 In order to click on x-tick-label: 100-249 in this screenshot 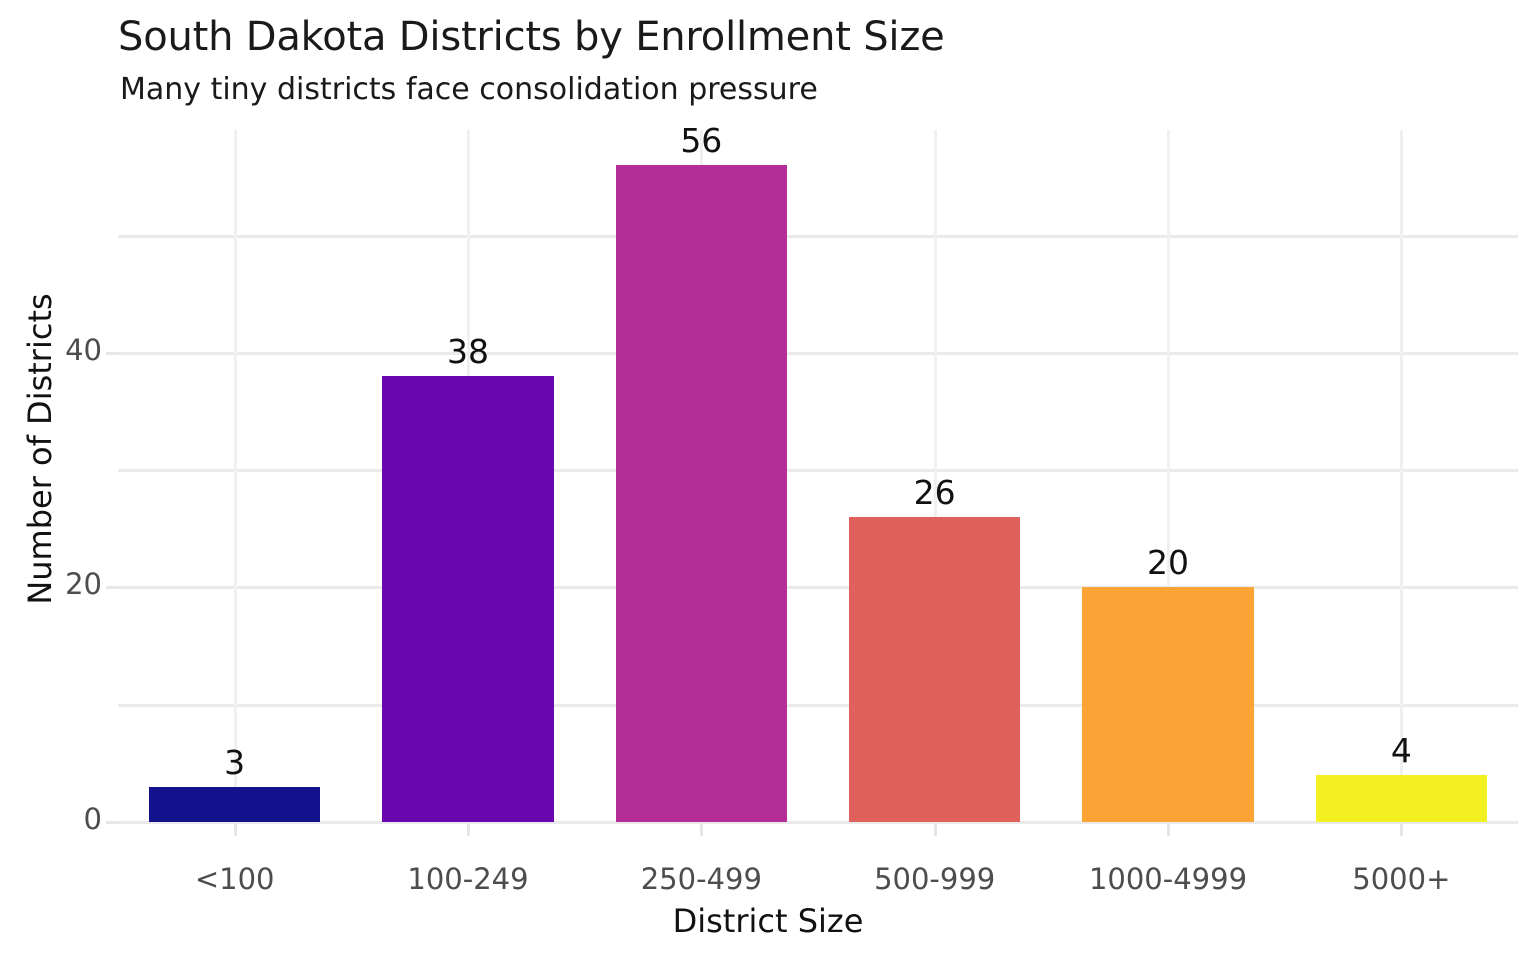, I will do `click(468, 879)`.